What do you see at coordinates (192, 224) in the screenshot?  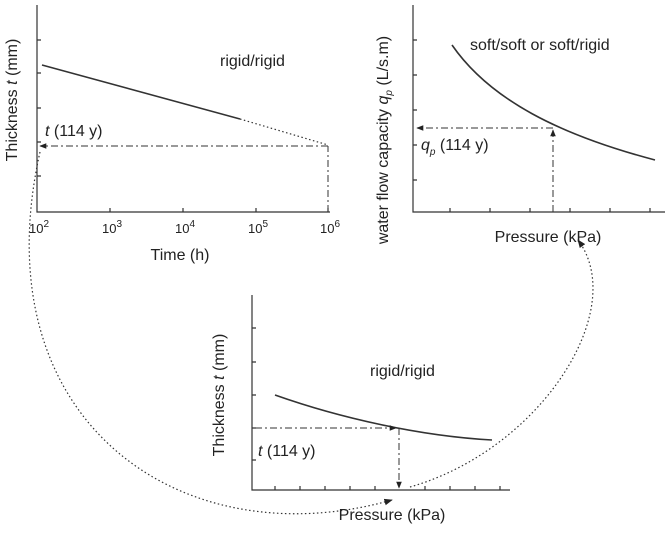 I see `tick-exponent: 4` at bounding box center [192, 224].